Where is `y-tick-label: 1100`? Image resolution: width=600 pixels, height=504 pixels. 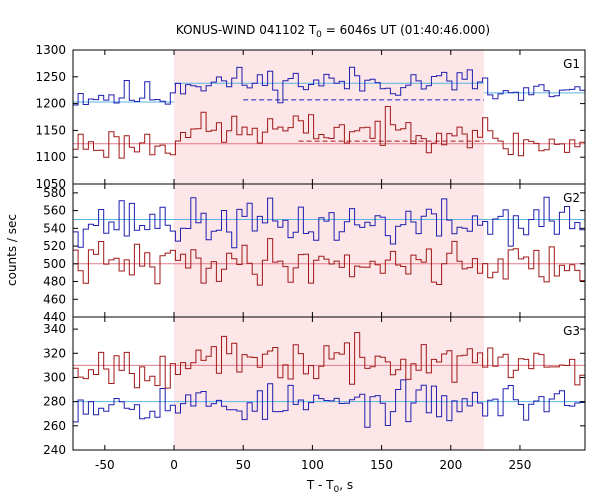 y-tick-label: 1100 is located at coordinates (50, 157).